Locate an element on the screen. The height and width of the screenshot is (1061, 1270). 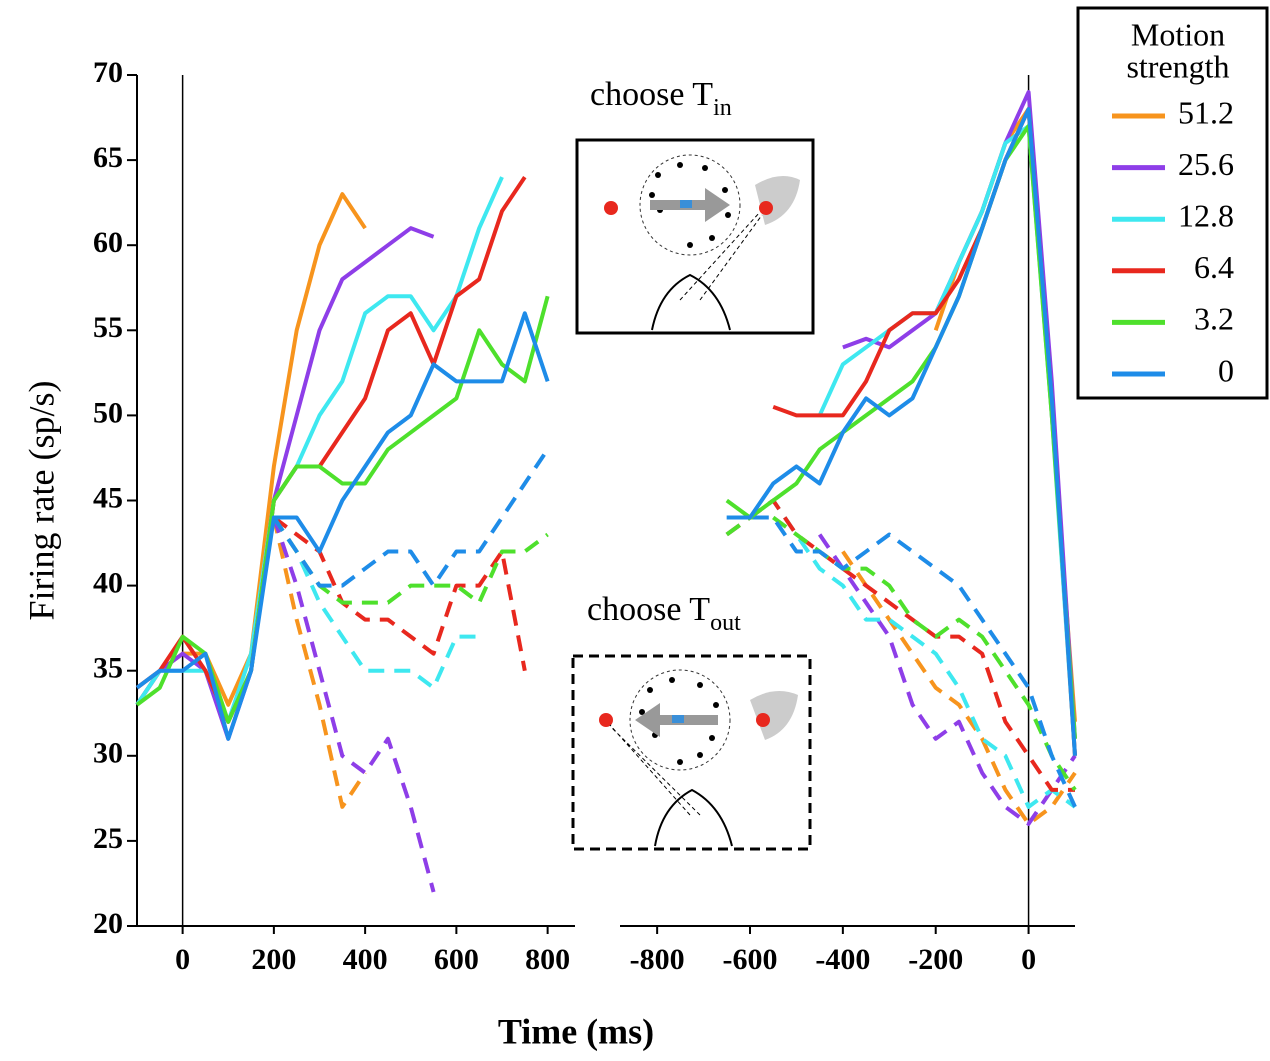
y-tick-label: 50 is located at coordinates (108, 412).